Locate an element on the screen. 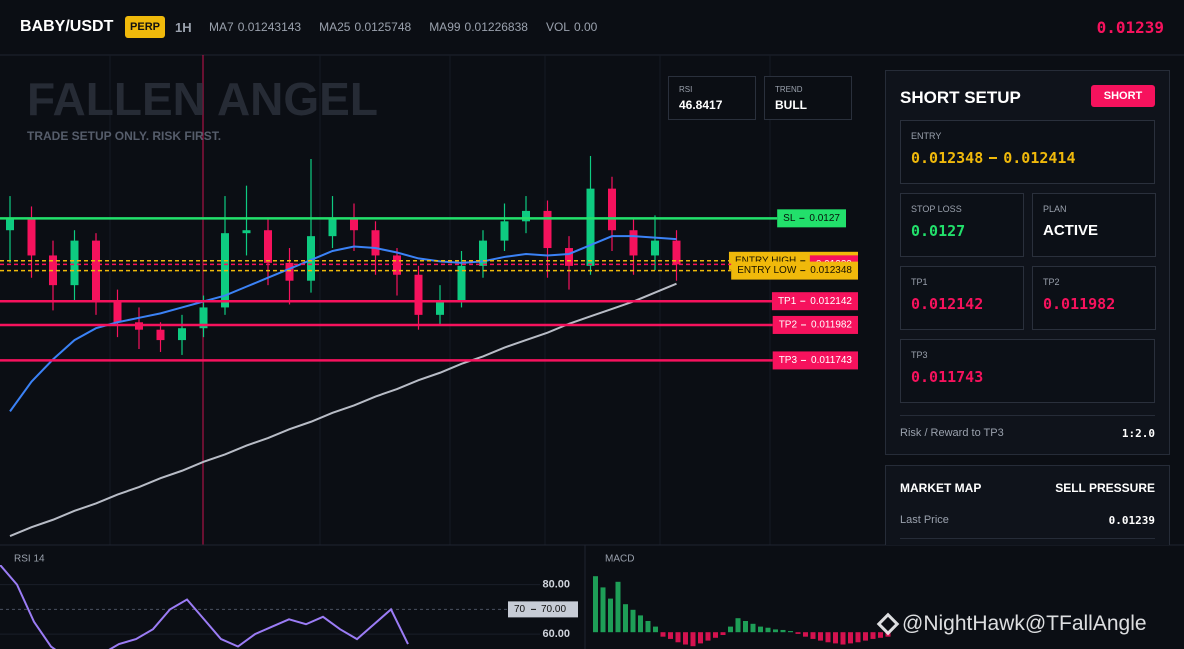  rsi-stat: RSI 46.8417 is located at coordinates (712, 98).